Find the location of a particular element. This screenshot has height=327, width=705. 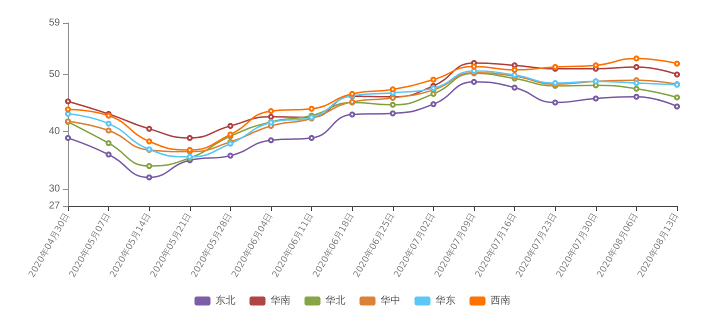

y-tick-label: 30 is located at coordinates (54, 188).